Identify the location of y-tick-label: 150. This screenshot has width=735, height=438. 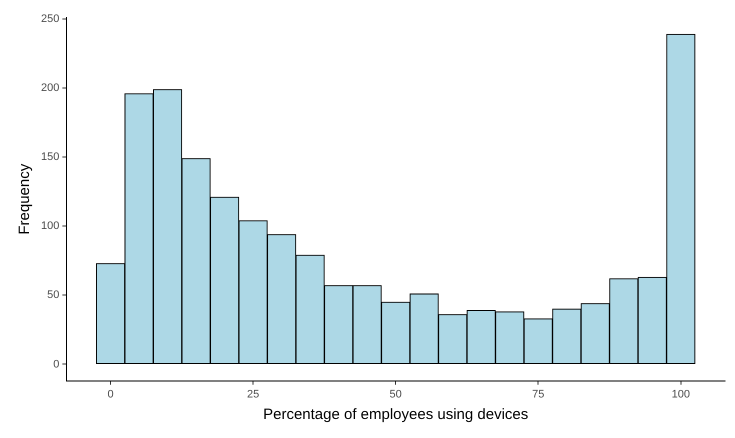
(50, 157).